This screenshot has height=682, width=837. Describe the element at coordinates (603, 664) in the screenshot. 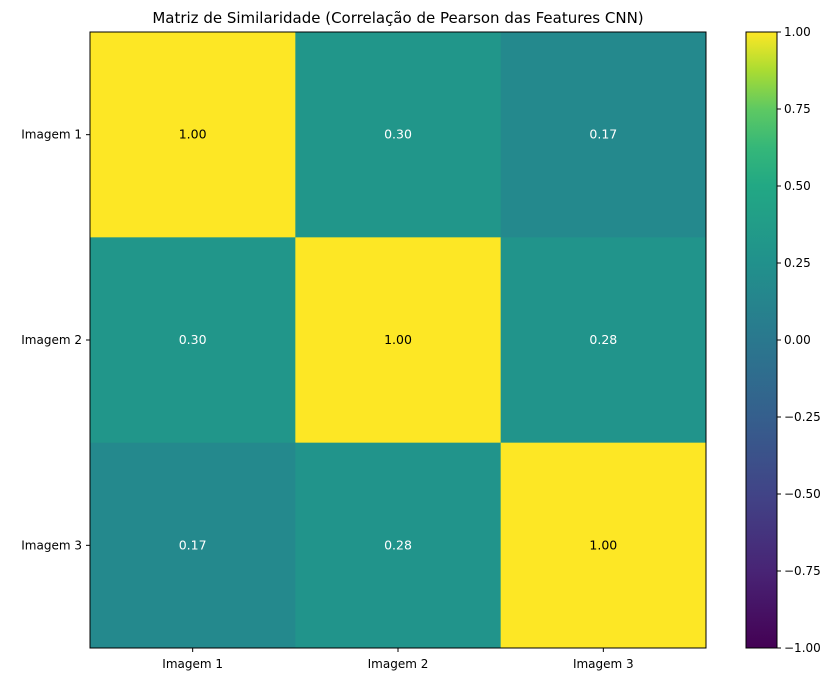

I see `x-tick-label: Imagem 3` at that location.